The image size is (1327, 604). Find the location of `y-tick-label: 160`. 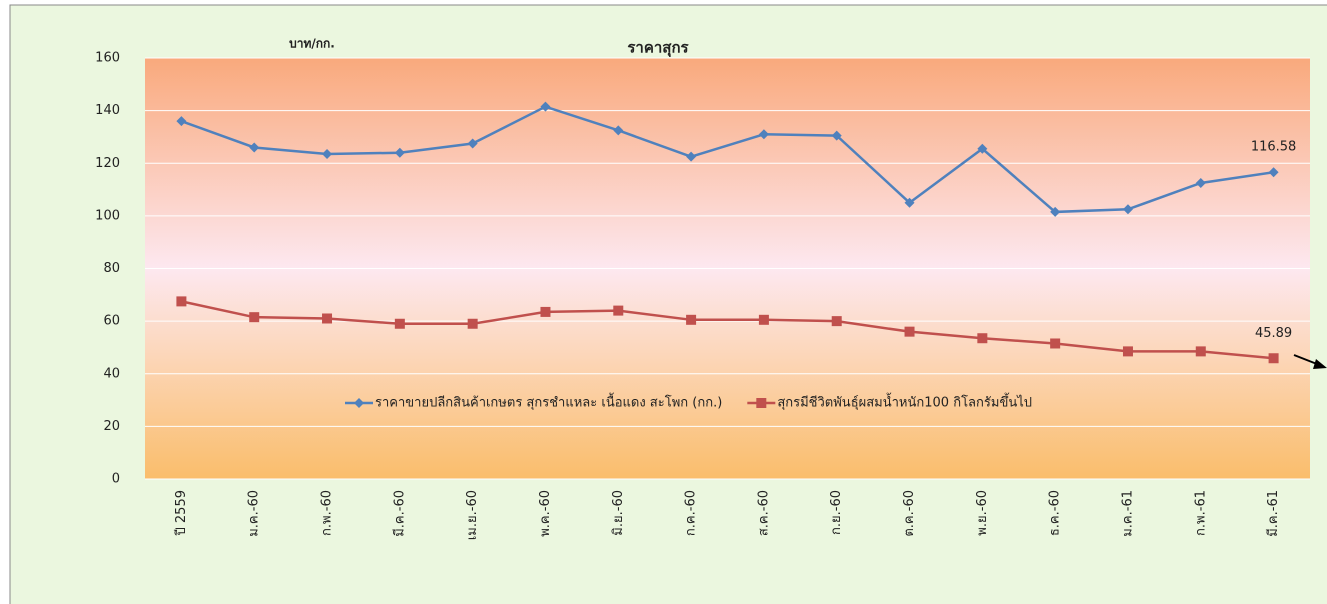

y-tick-label: 160 is located at coordinates (107, 58).